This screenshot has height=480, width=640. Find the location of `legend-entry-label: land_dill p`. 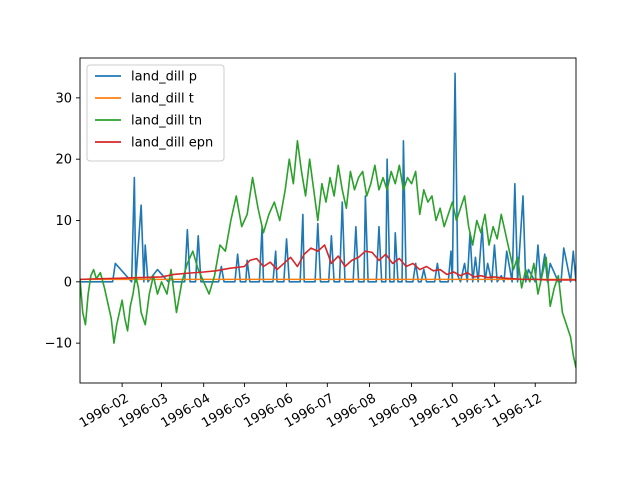

legend-entry-label: land_dill p is located at coordinates (164, 77).